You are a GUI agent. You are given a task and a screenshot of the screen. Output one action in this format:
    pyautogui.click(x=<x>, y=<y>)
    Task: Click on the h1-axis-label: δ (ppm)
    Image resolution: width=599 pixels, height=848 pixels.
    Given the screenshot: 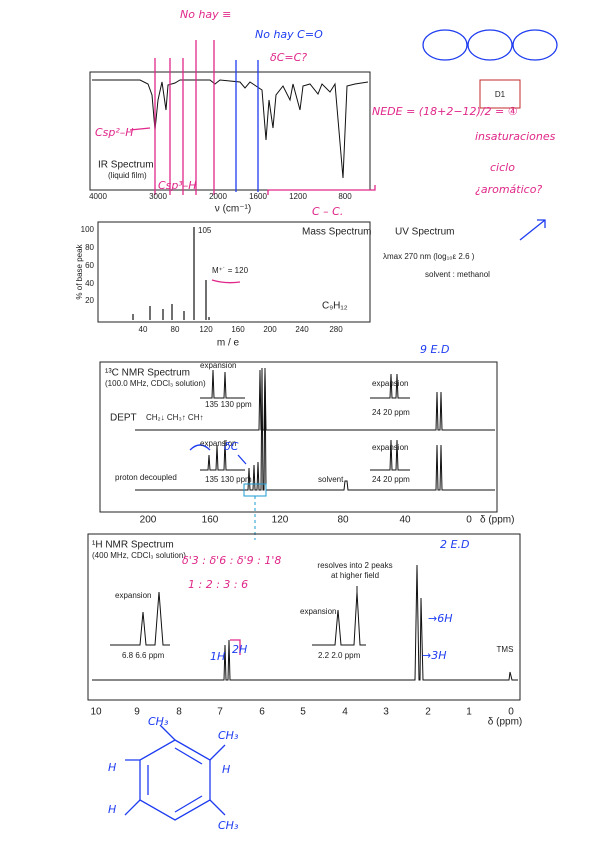 What is the action you would take?
    pyautogui.click(x=505, y=722)
    